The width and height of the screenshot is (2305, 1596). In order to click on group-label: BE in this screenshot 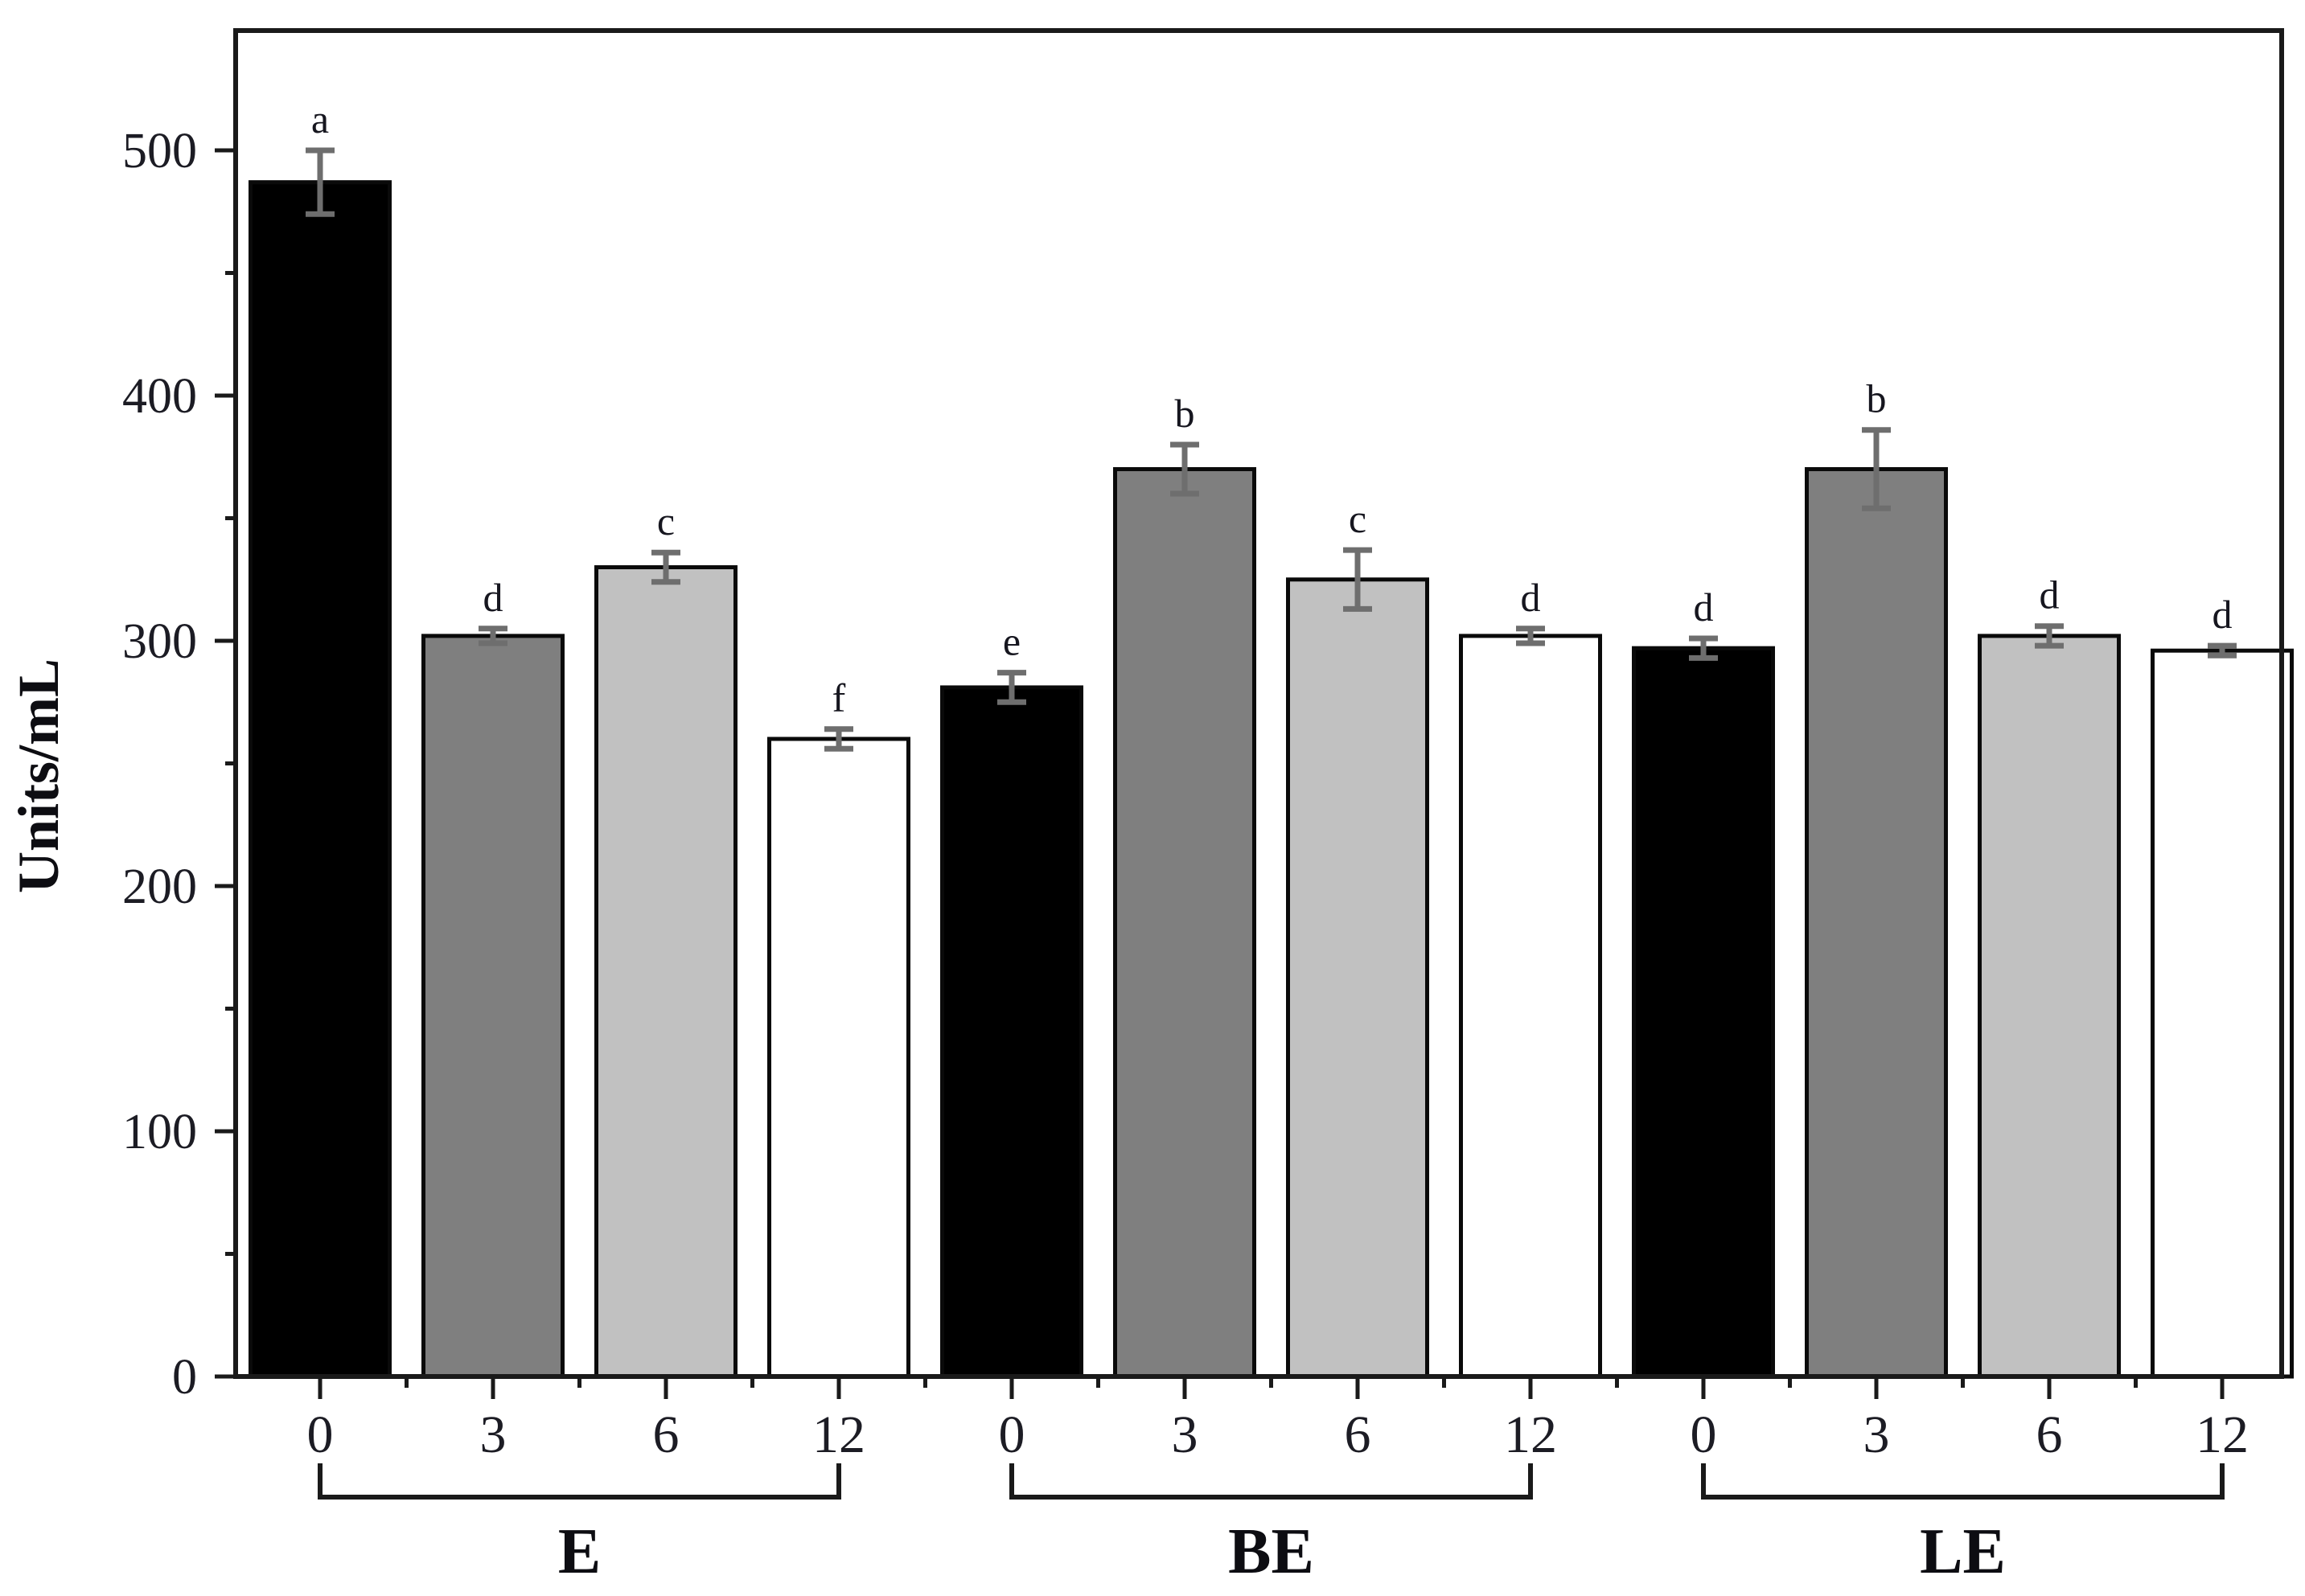, I will do `click(1271, 1551)`.